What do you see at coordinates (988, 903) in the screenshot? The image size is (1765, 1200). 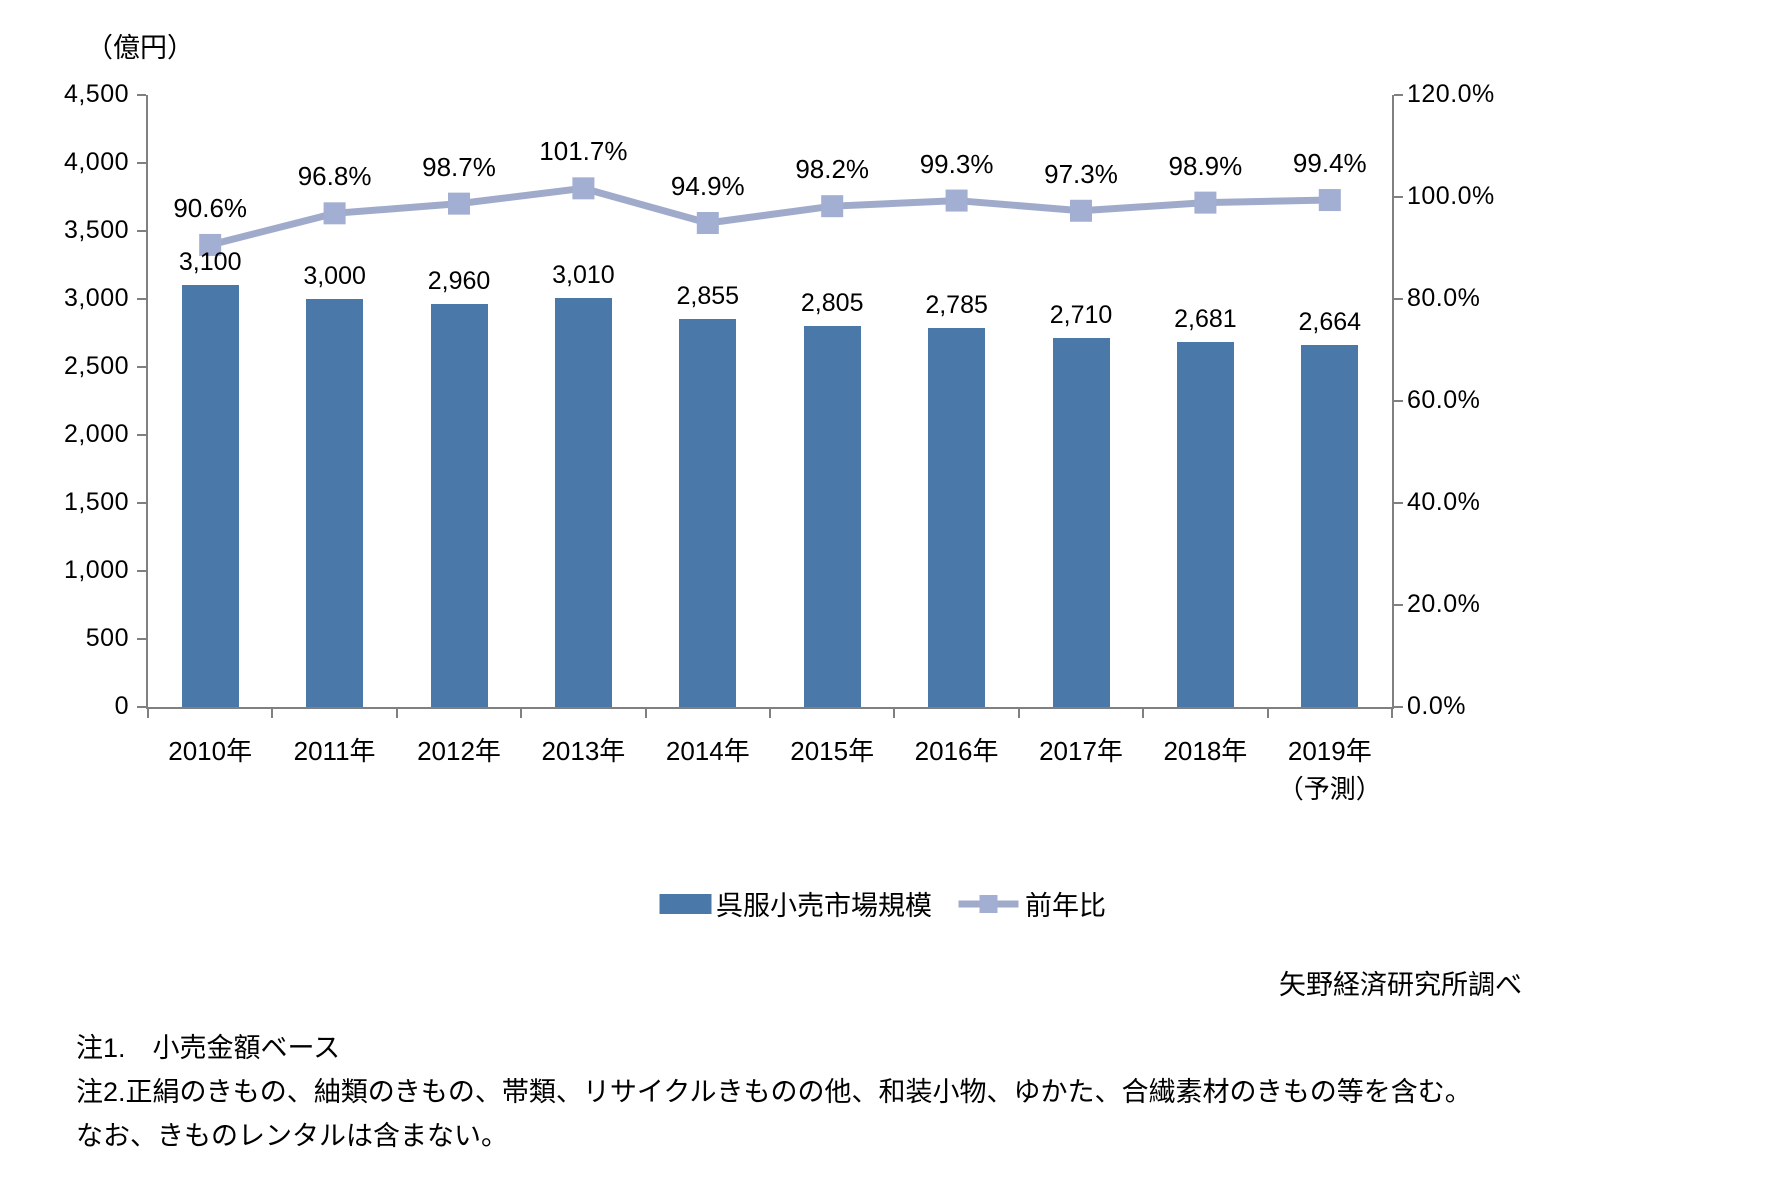 I see `line-series-swatch-icon` at bounding box center [988, 903].